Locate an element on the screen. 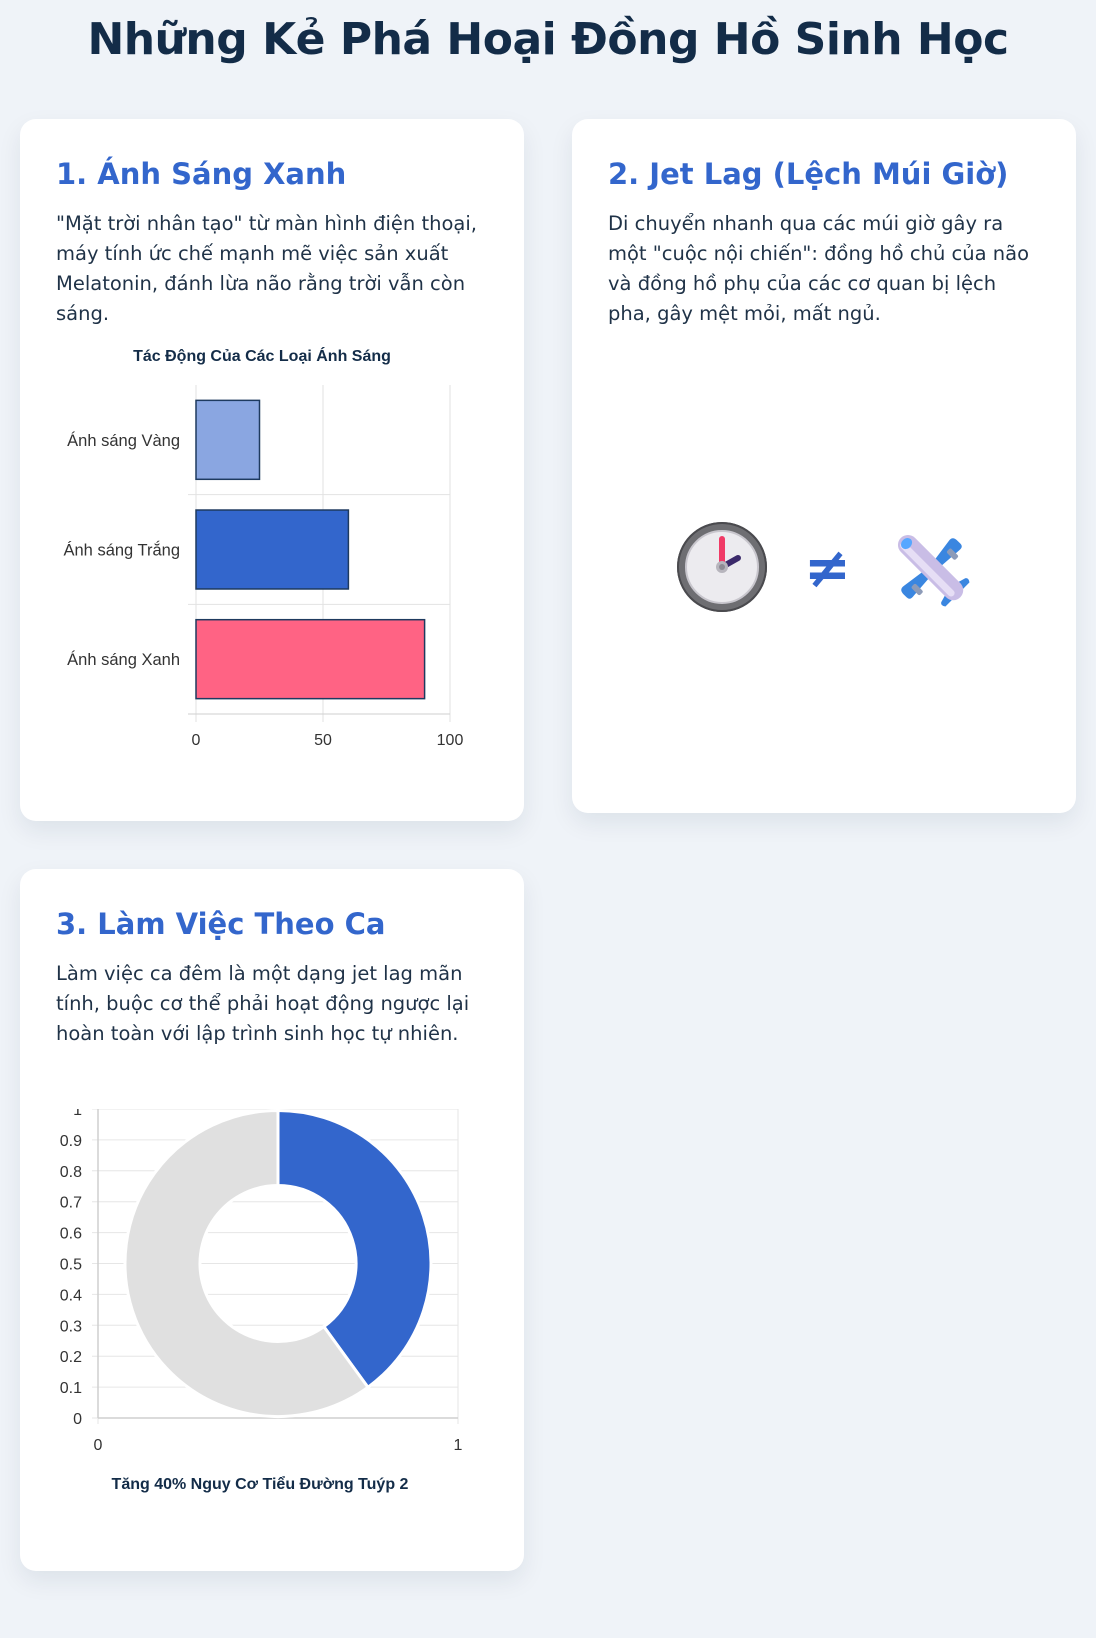  y-tick-label: Ánh sáng Trắng is located at coordinates (122, 550).